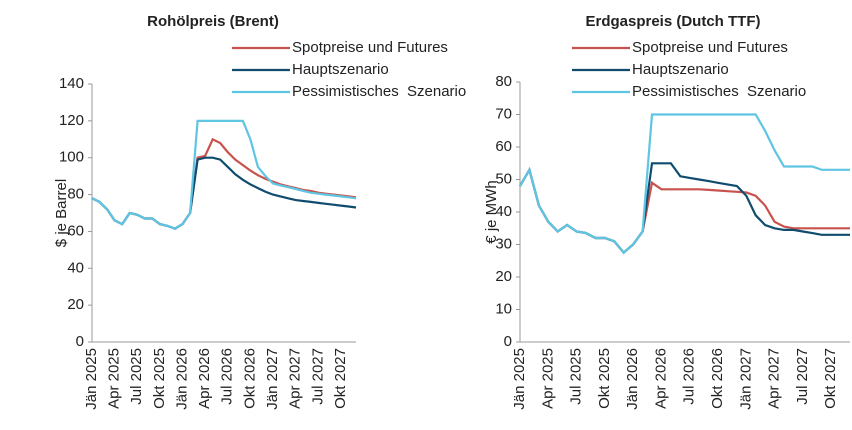 Image resolution: width=852 pixels, height=430 pixels. I want to click on y-tick-label: 30, so click(503, 243).